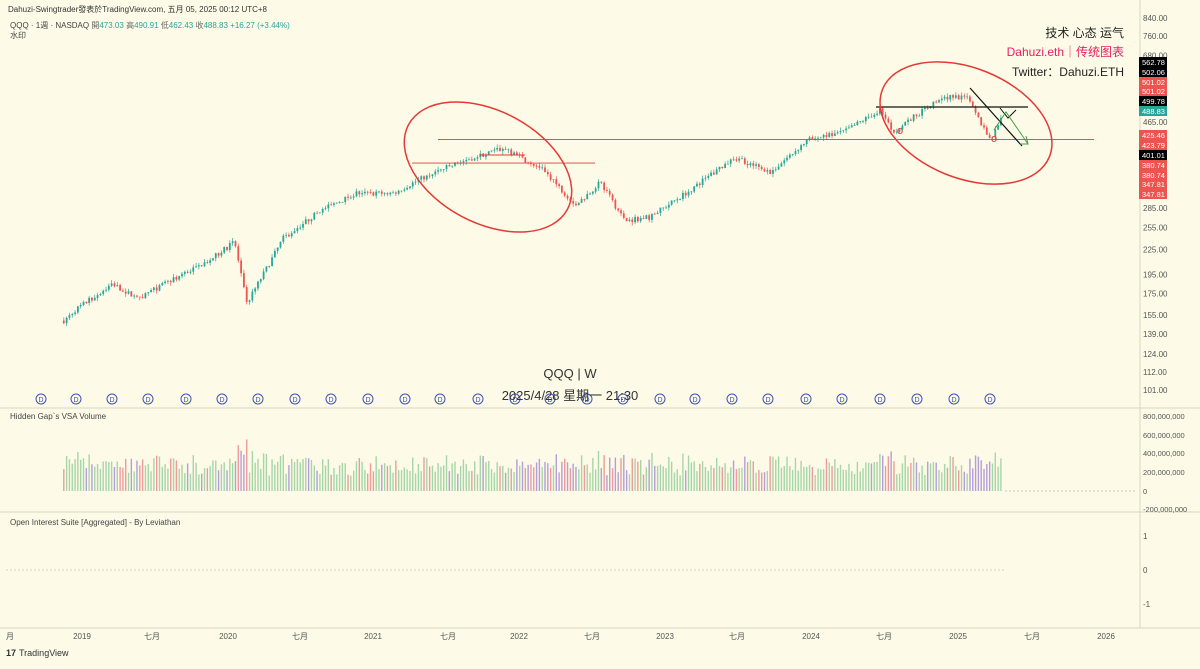 This screenshot has width=1200, height=669. I want to click on watermark-toggle-label: 水印, so click(18, 35).